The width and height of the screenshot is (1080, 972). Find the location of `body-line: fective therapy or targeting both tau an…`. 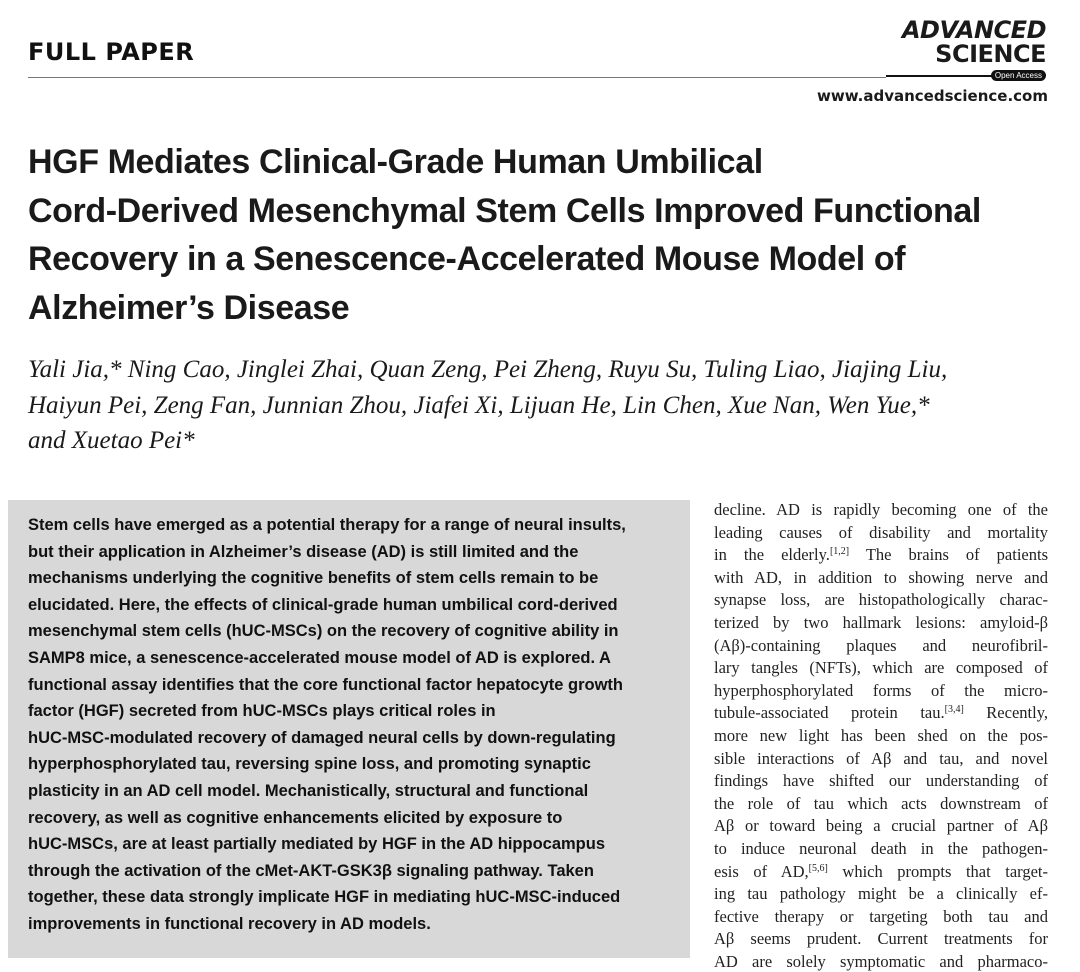

body-line: fective therapy or targeting both tau an… is located at coordinates (881, 917).